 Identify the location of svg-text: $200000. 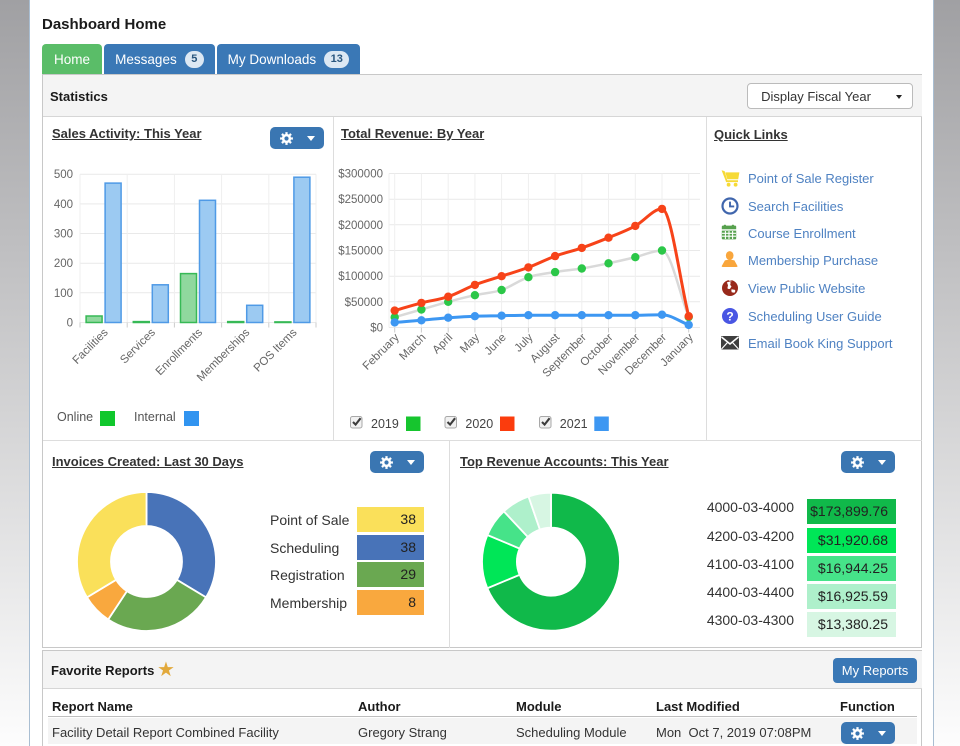
(360, 226).